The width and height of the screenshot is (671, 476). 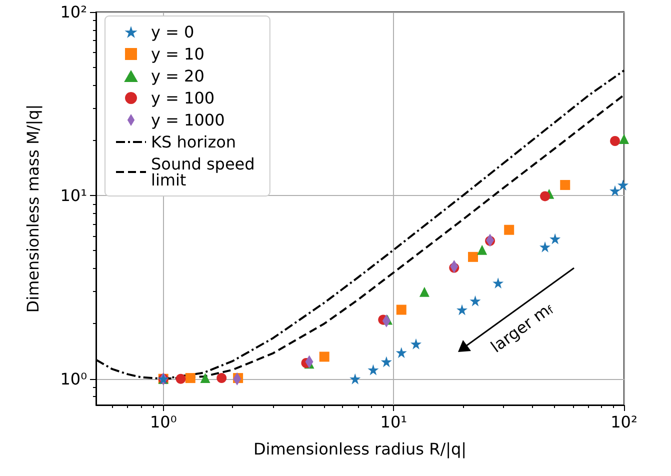 I want to click on legend-label: y = 1000, so click(x=188, y=120).